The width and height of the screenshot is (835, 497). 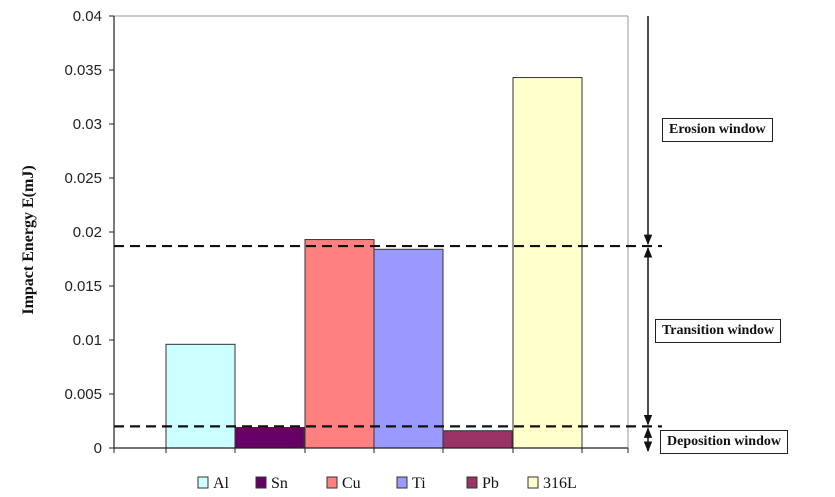 What do you see at coordinates (533, 482) in the screenshot?
I see `legend-swatch-316l` at bounding box center [533, 482].